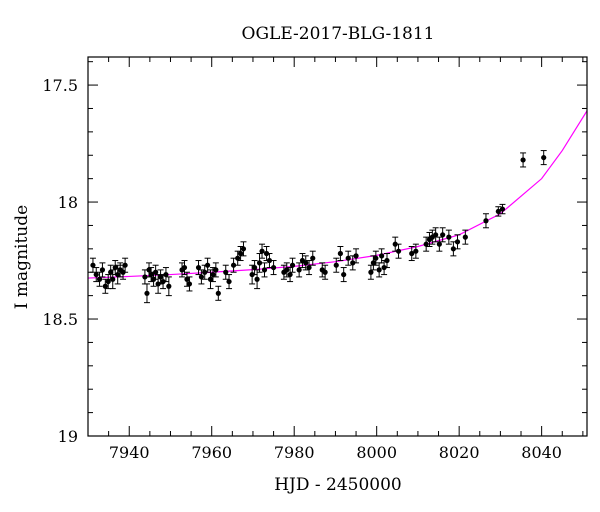 The width and height of the screenshot is (600, 512). What do you see at coordinates (338, 485) in the screenshot?
I see `x-axis-label: HJD - 2450000` at bounding box center [338, 485].